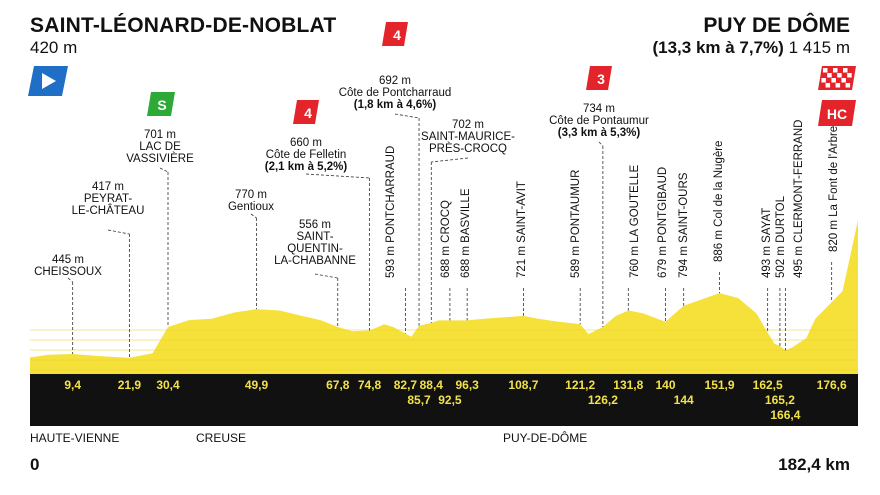 This screenshot has height=495, width=880. Describe the element at coordinates (391, 212) in the screenshot. I see `waypoint-label: 593 m PONTCHARRAUD` at that location.